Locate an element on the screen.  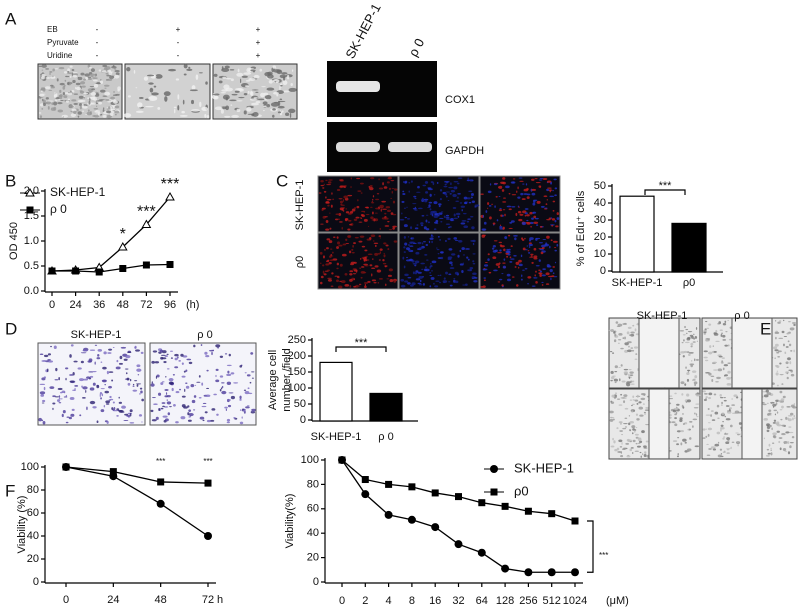
image-title: SK-HEP-1 is located at coordinates (96, 335).